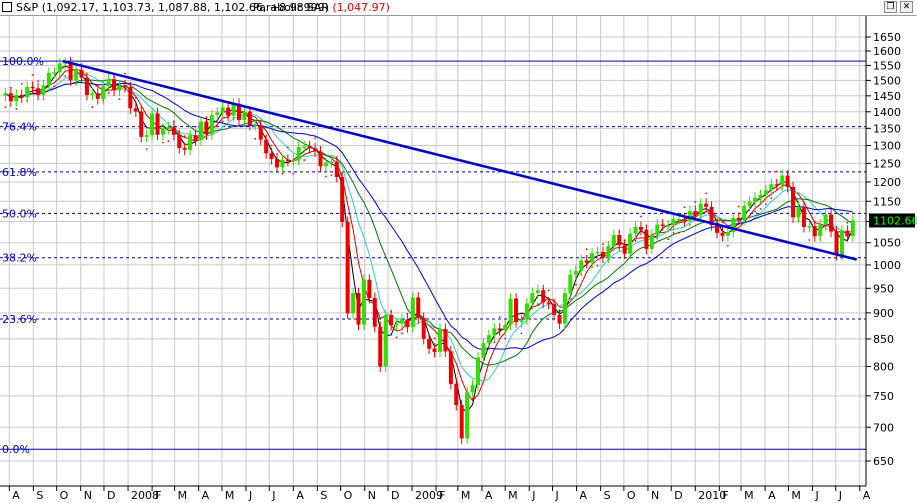 The width and height of the screenshot is (917, 503). Describe the element at coordinates (887, 146) in the screenshot. I see `y-tick-label: 1300` at that location.